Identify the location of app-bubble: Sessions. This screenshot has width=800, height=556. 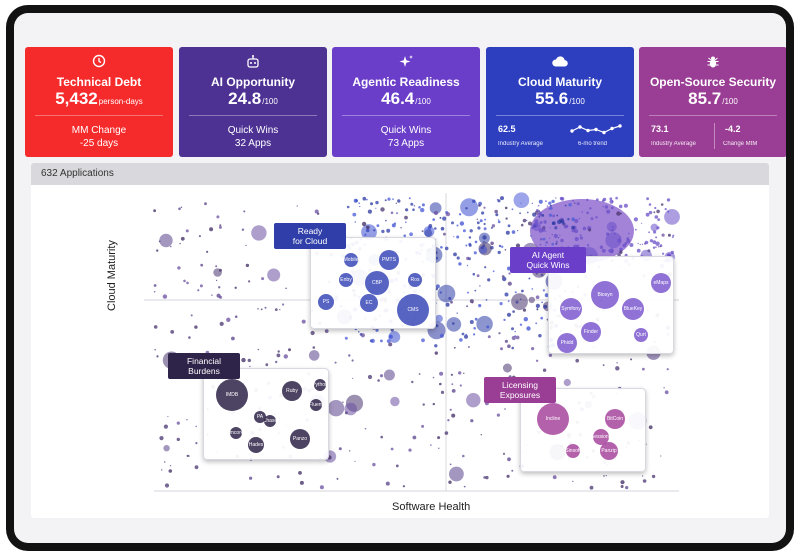
(601, 437).